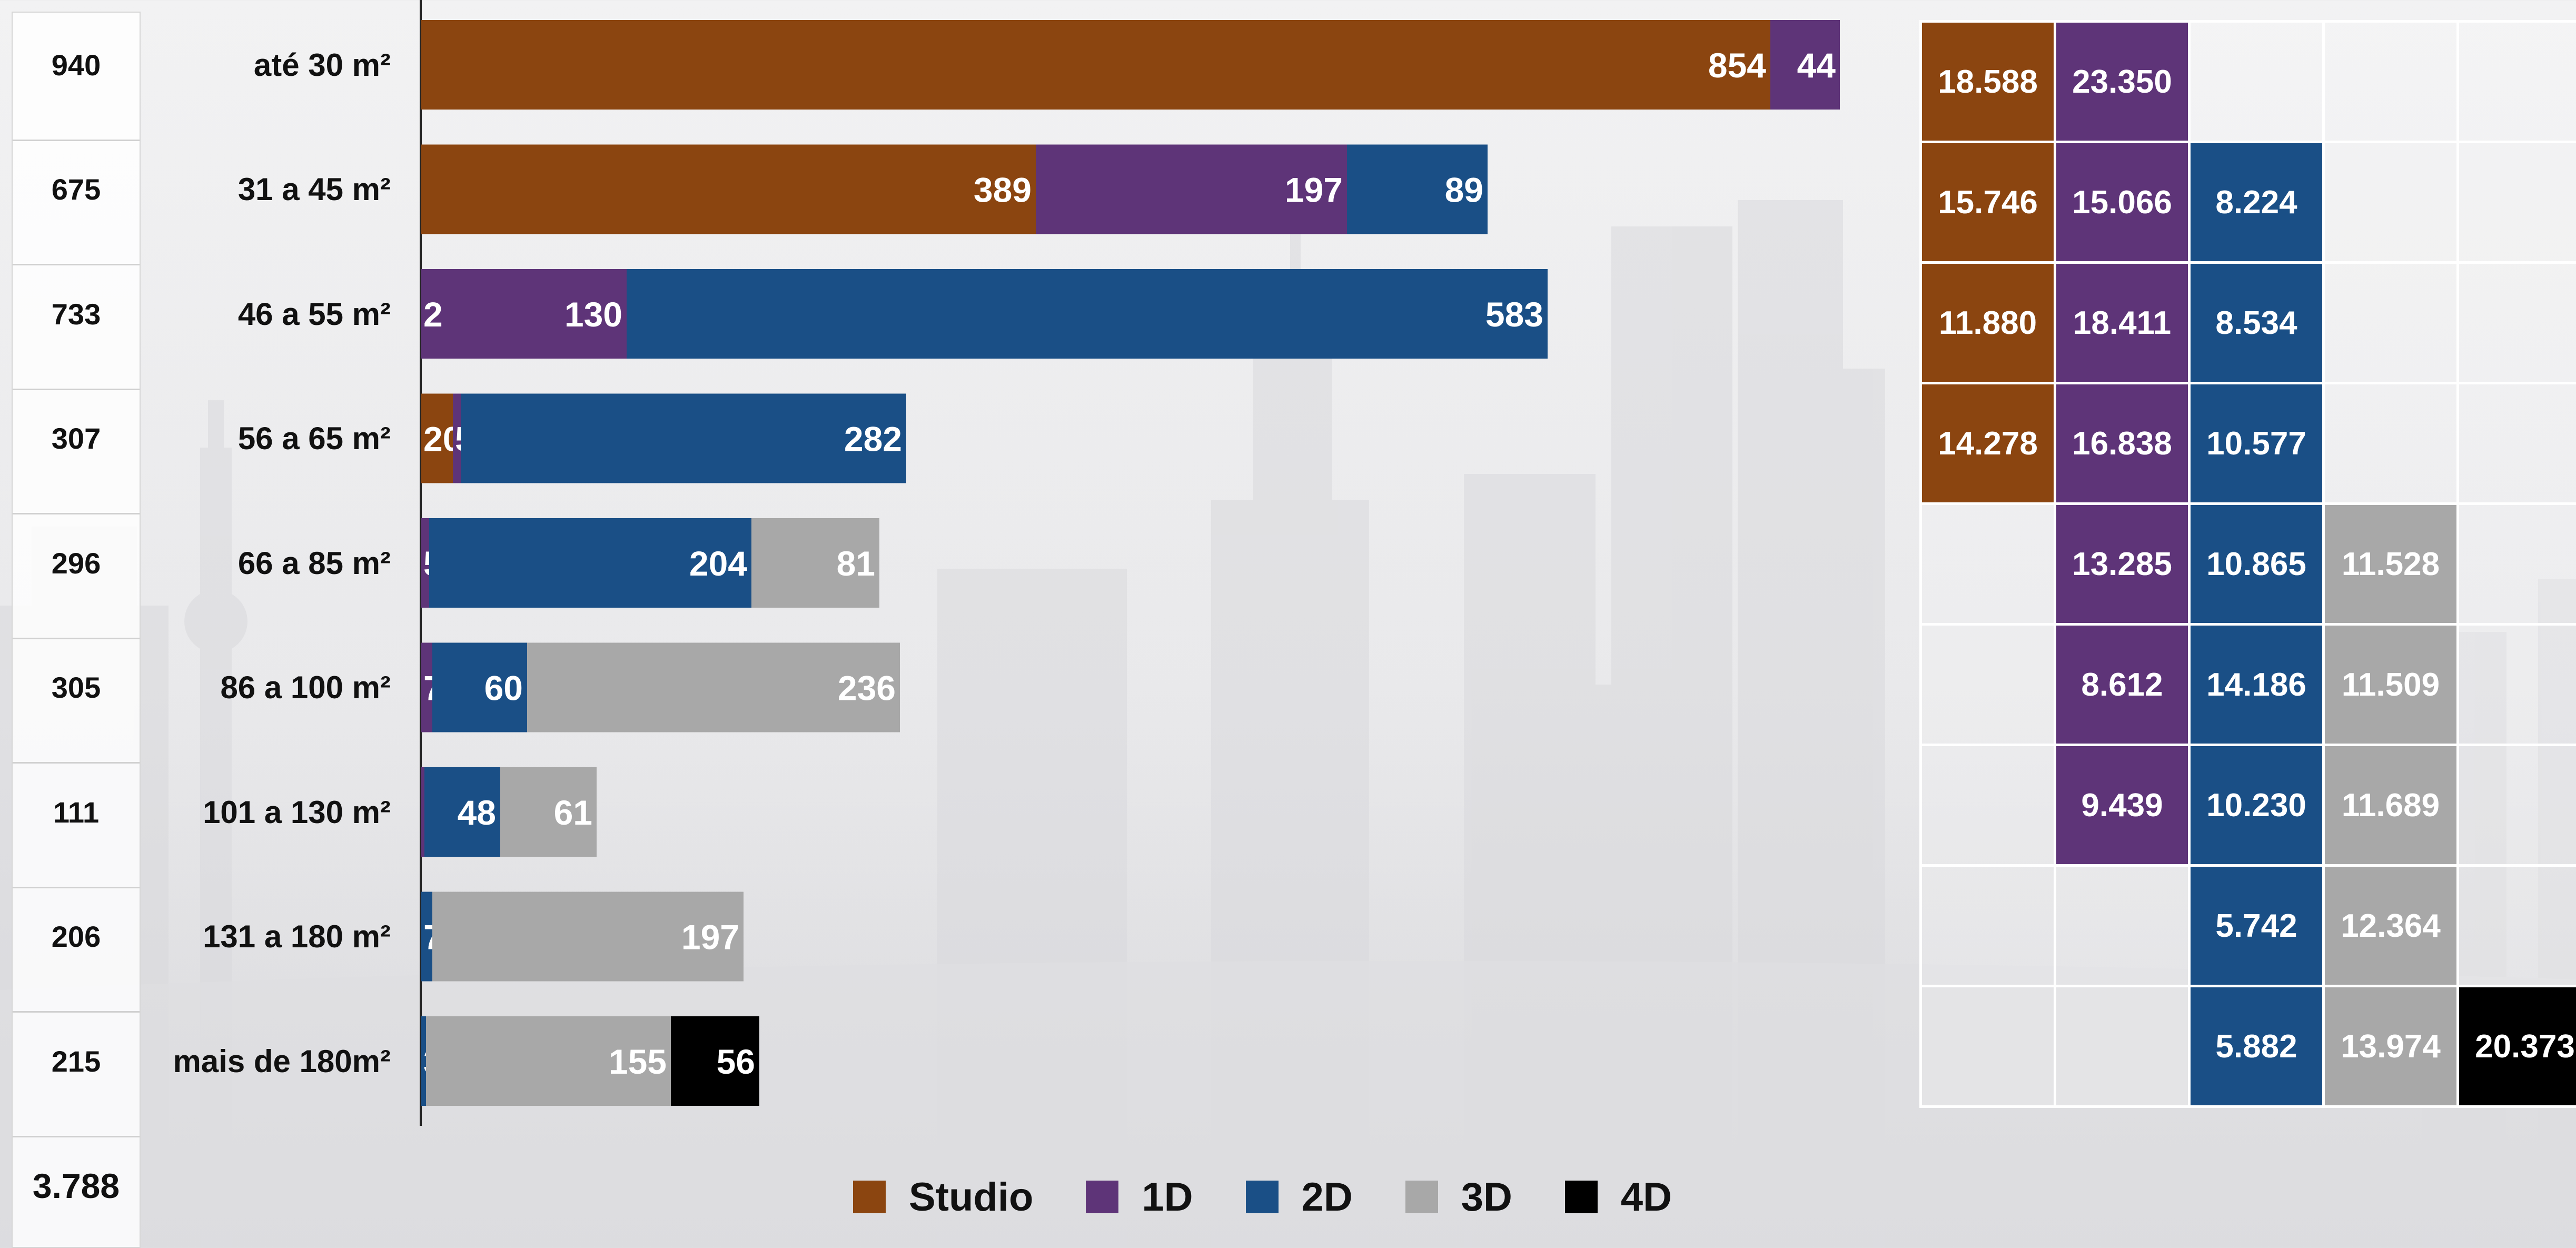 The width and height of the screenshot is (2576, 1248). I want to click on legend-label: 1D, so click(1167, 1197).